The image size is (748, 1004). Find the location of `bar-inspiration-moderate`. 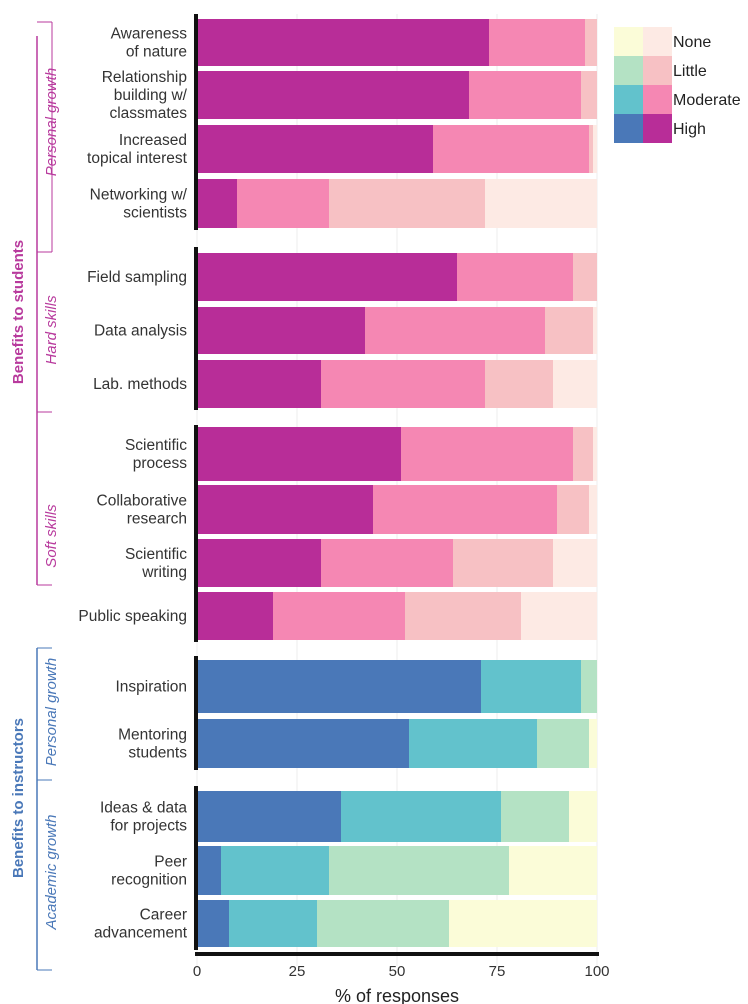

bar-inspiration-moderate is located at coordinates (531, 686).